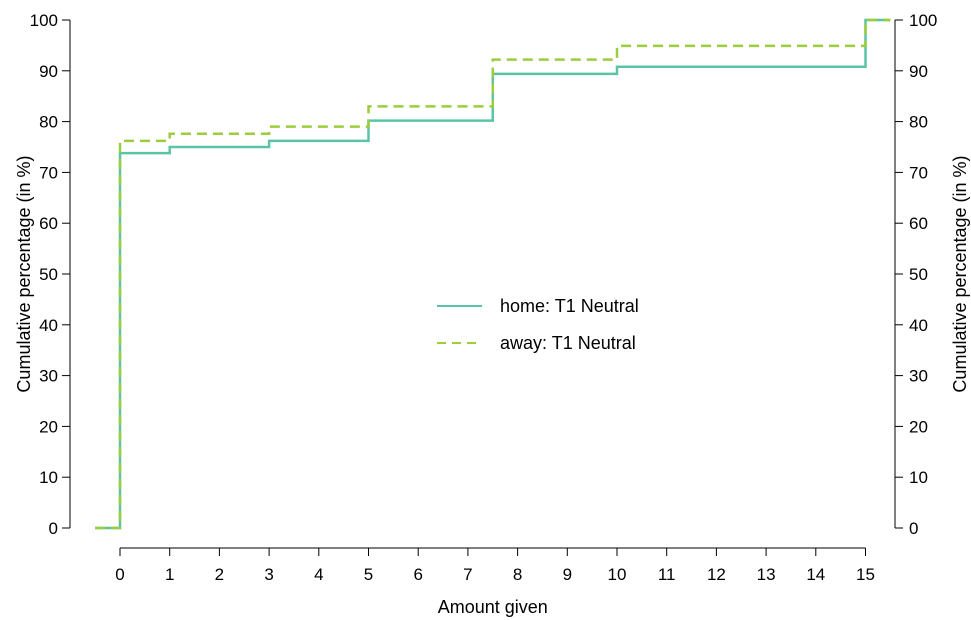 Image resolution: width=971 pixels, height=620 pixels. Describe the element at coordinates (169, 574) in the screenshot. I see `x-tick-label: 1` at that location.